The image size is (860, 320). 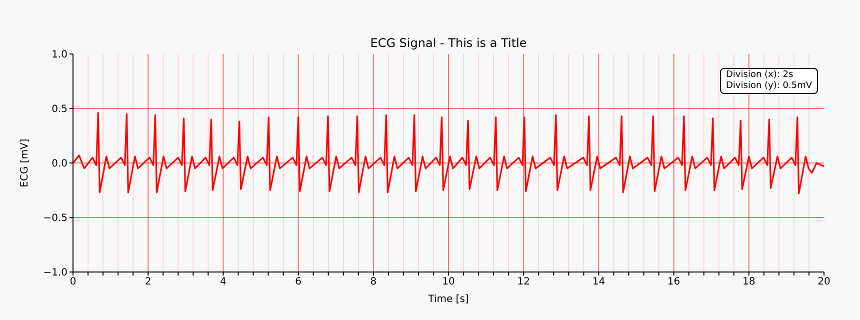 What do you see at coordinates (523, 282) in the screenshot?
I see `x-tick-label: 12` at bounding box center [523, 282].